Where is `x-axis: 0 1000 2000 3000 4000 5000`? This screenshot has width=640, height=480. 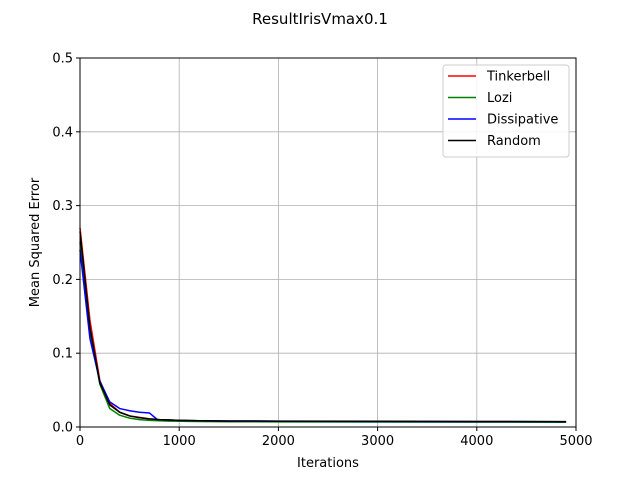
x-axis: 0 1000 2000 3000 4000 5000 is located at coordinates (334, 438).